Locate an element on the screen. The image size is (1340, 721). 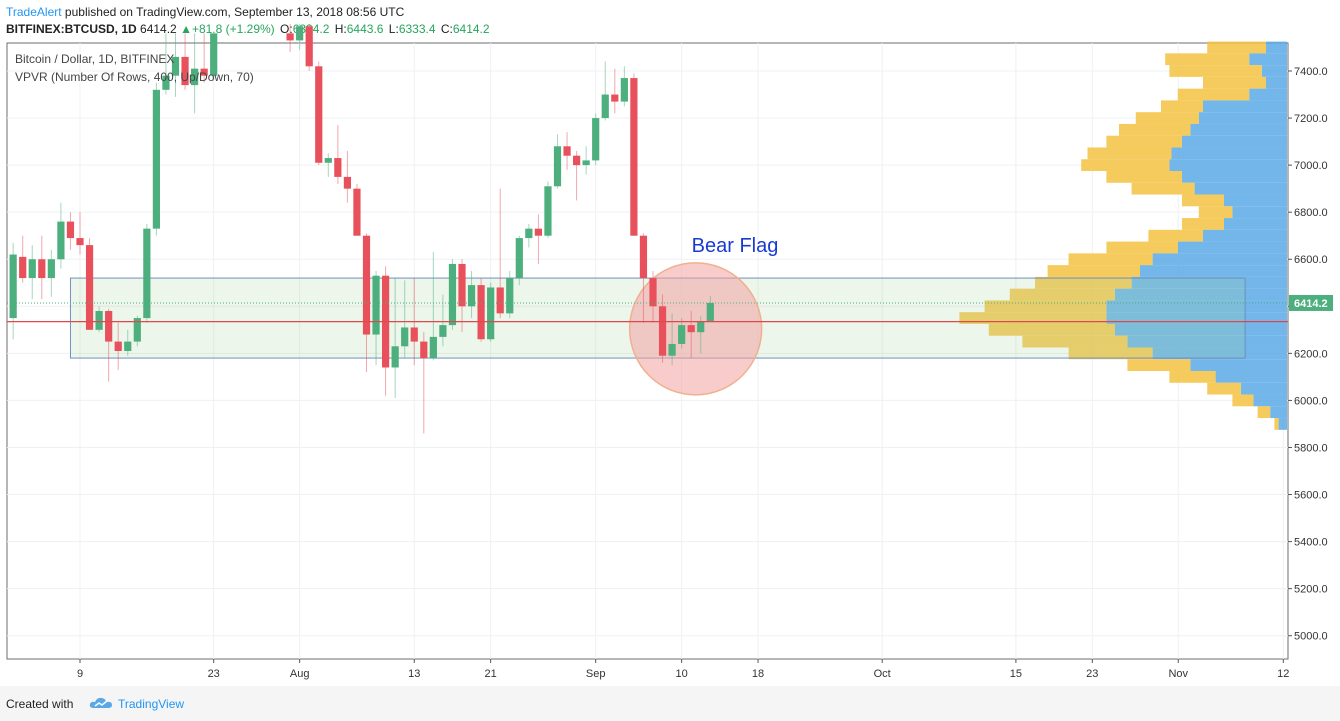
created-with-text: Created with is located at coordinates (40, 704).